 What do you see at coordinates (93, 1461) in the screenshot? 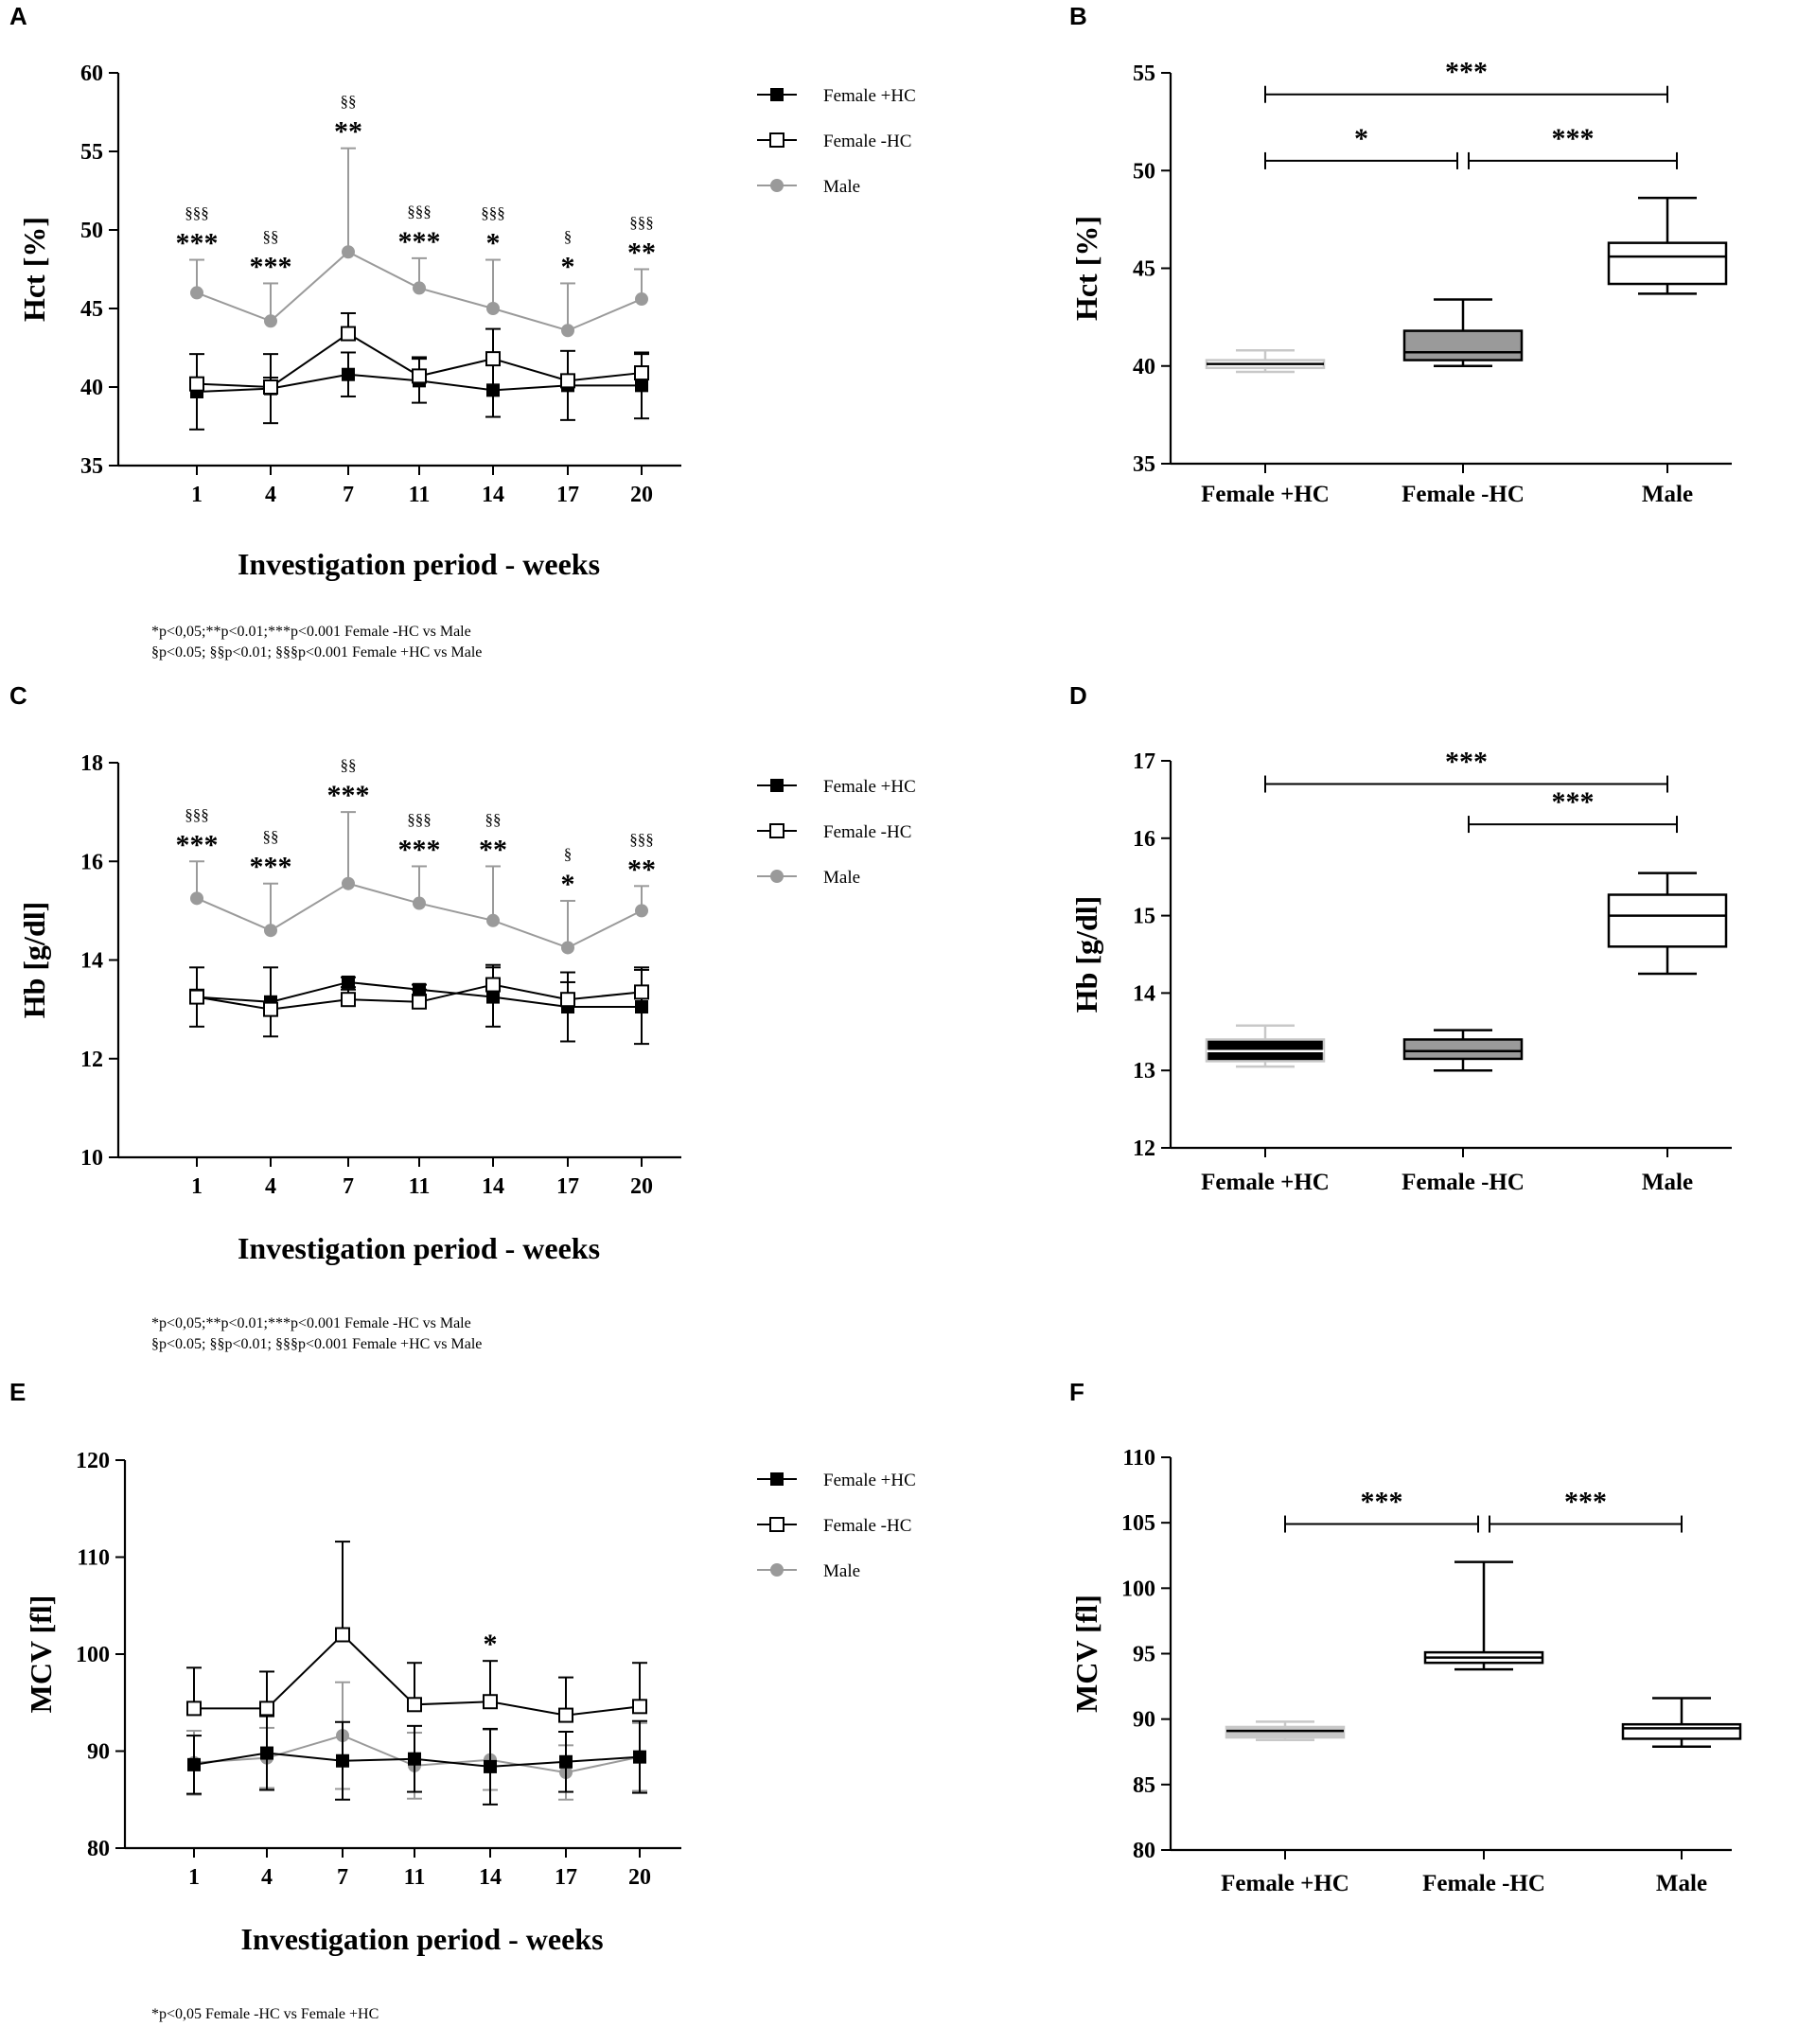
I see `y-tick-label: 120` at bounding box center [93, 1461].